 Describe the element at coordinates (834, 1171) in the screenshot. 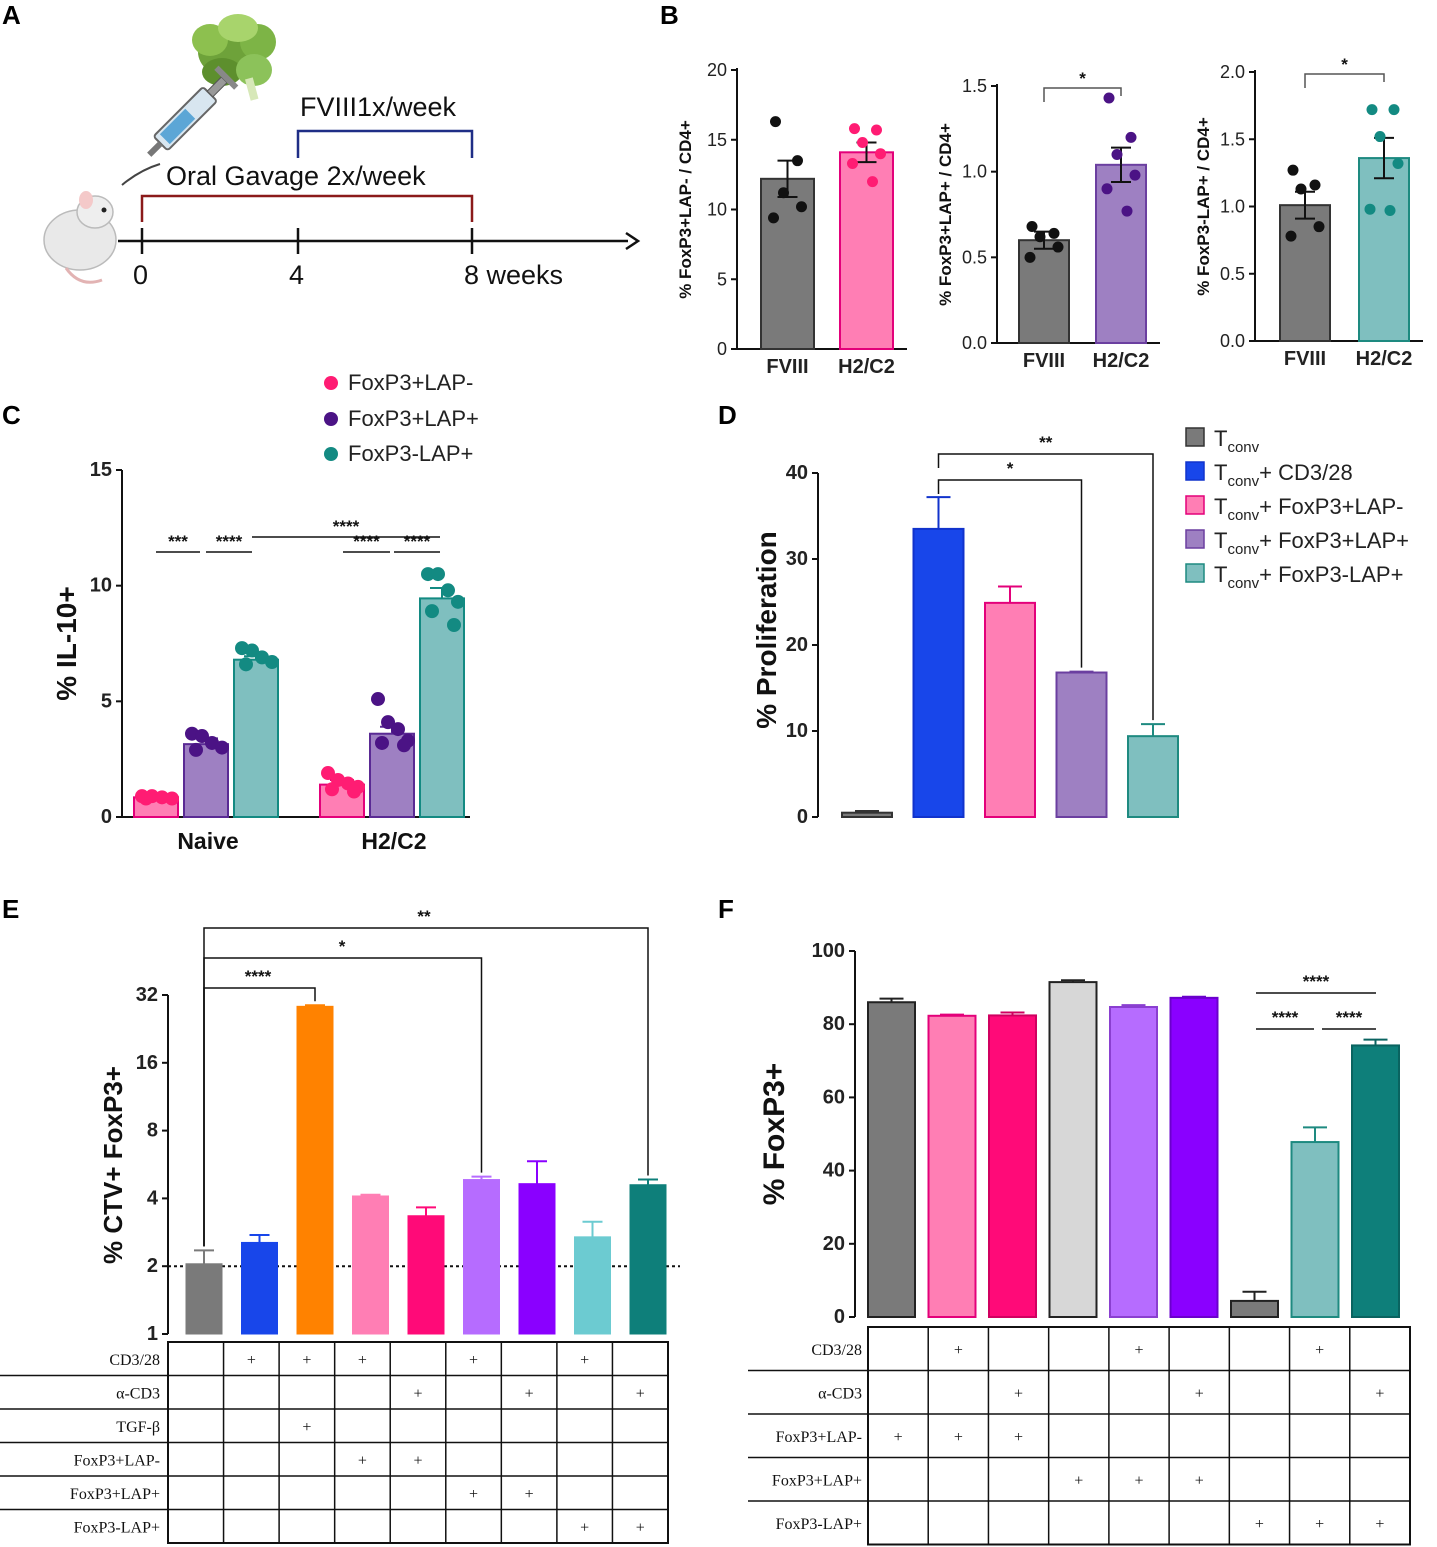

I see `F-y-tick-label: 40` at that location.